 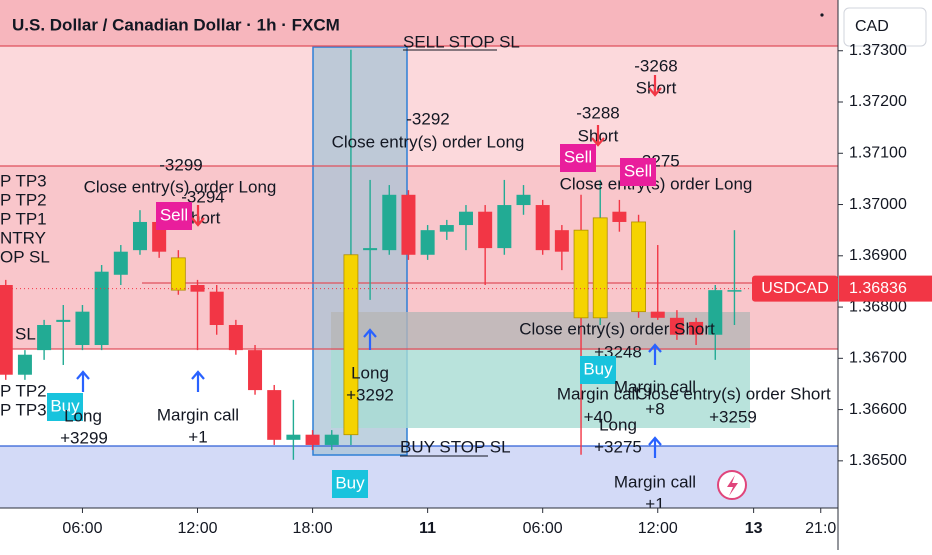 I want to click on annotation: Short, so click(x=656, y=87).